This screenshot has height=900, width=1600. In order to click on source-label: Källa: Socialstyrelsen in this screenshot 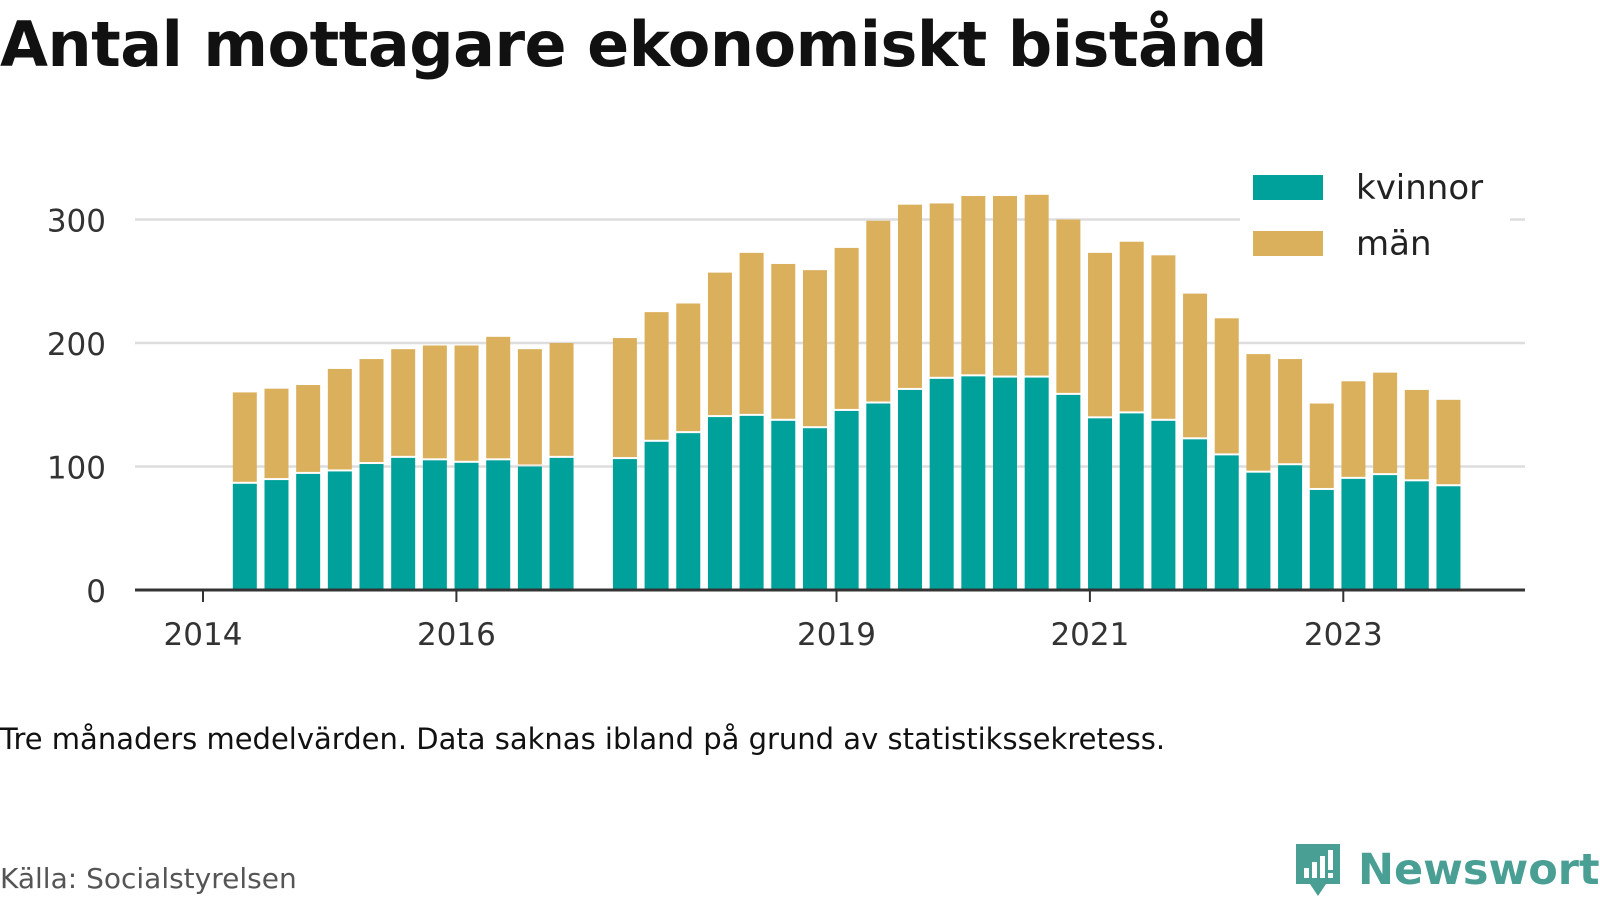, I will do `click(148, 878)`.